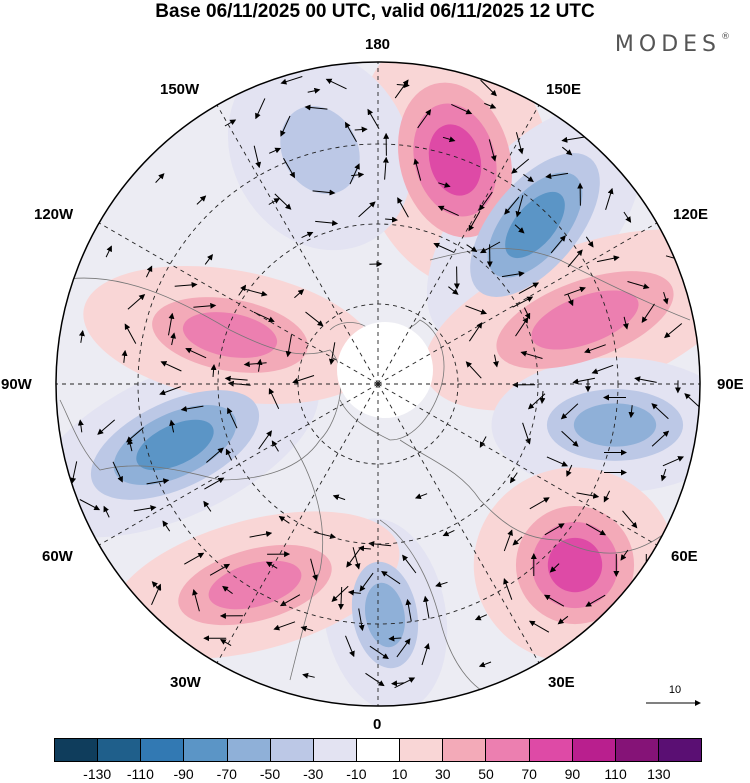 The image size is (750, 783). I want to click on colorbar-tick-label: -30, so click(313, 774).